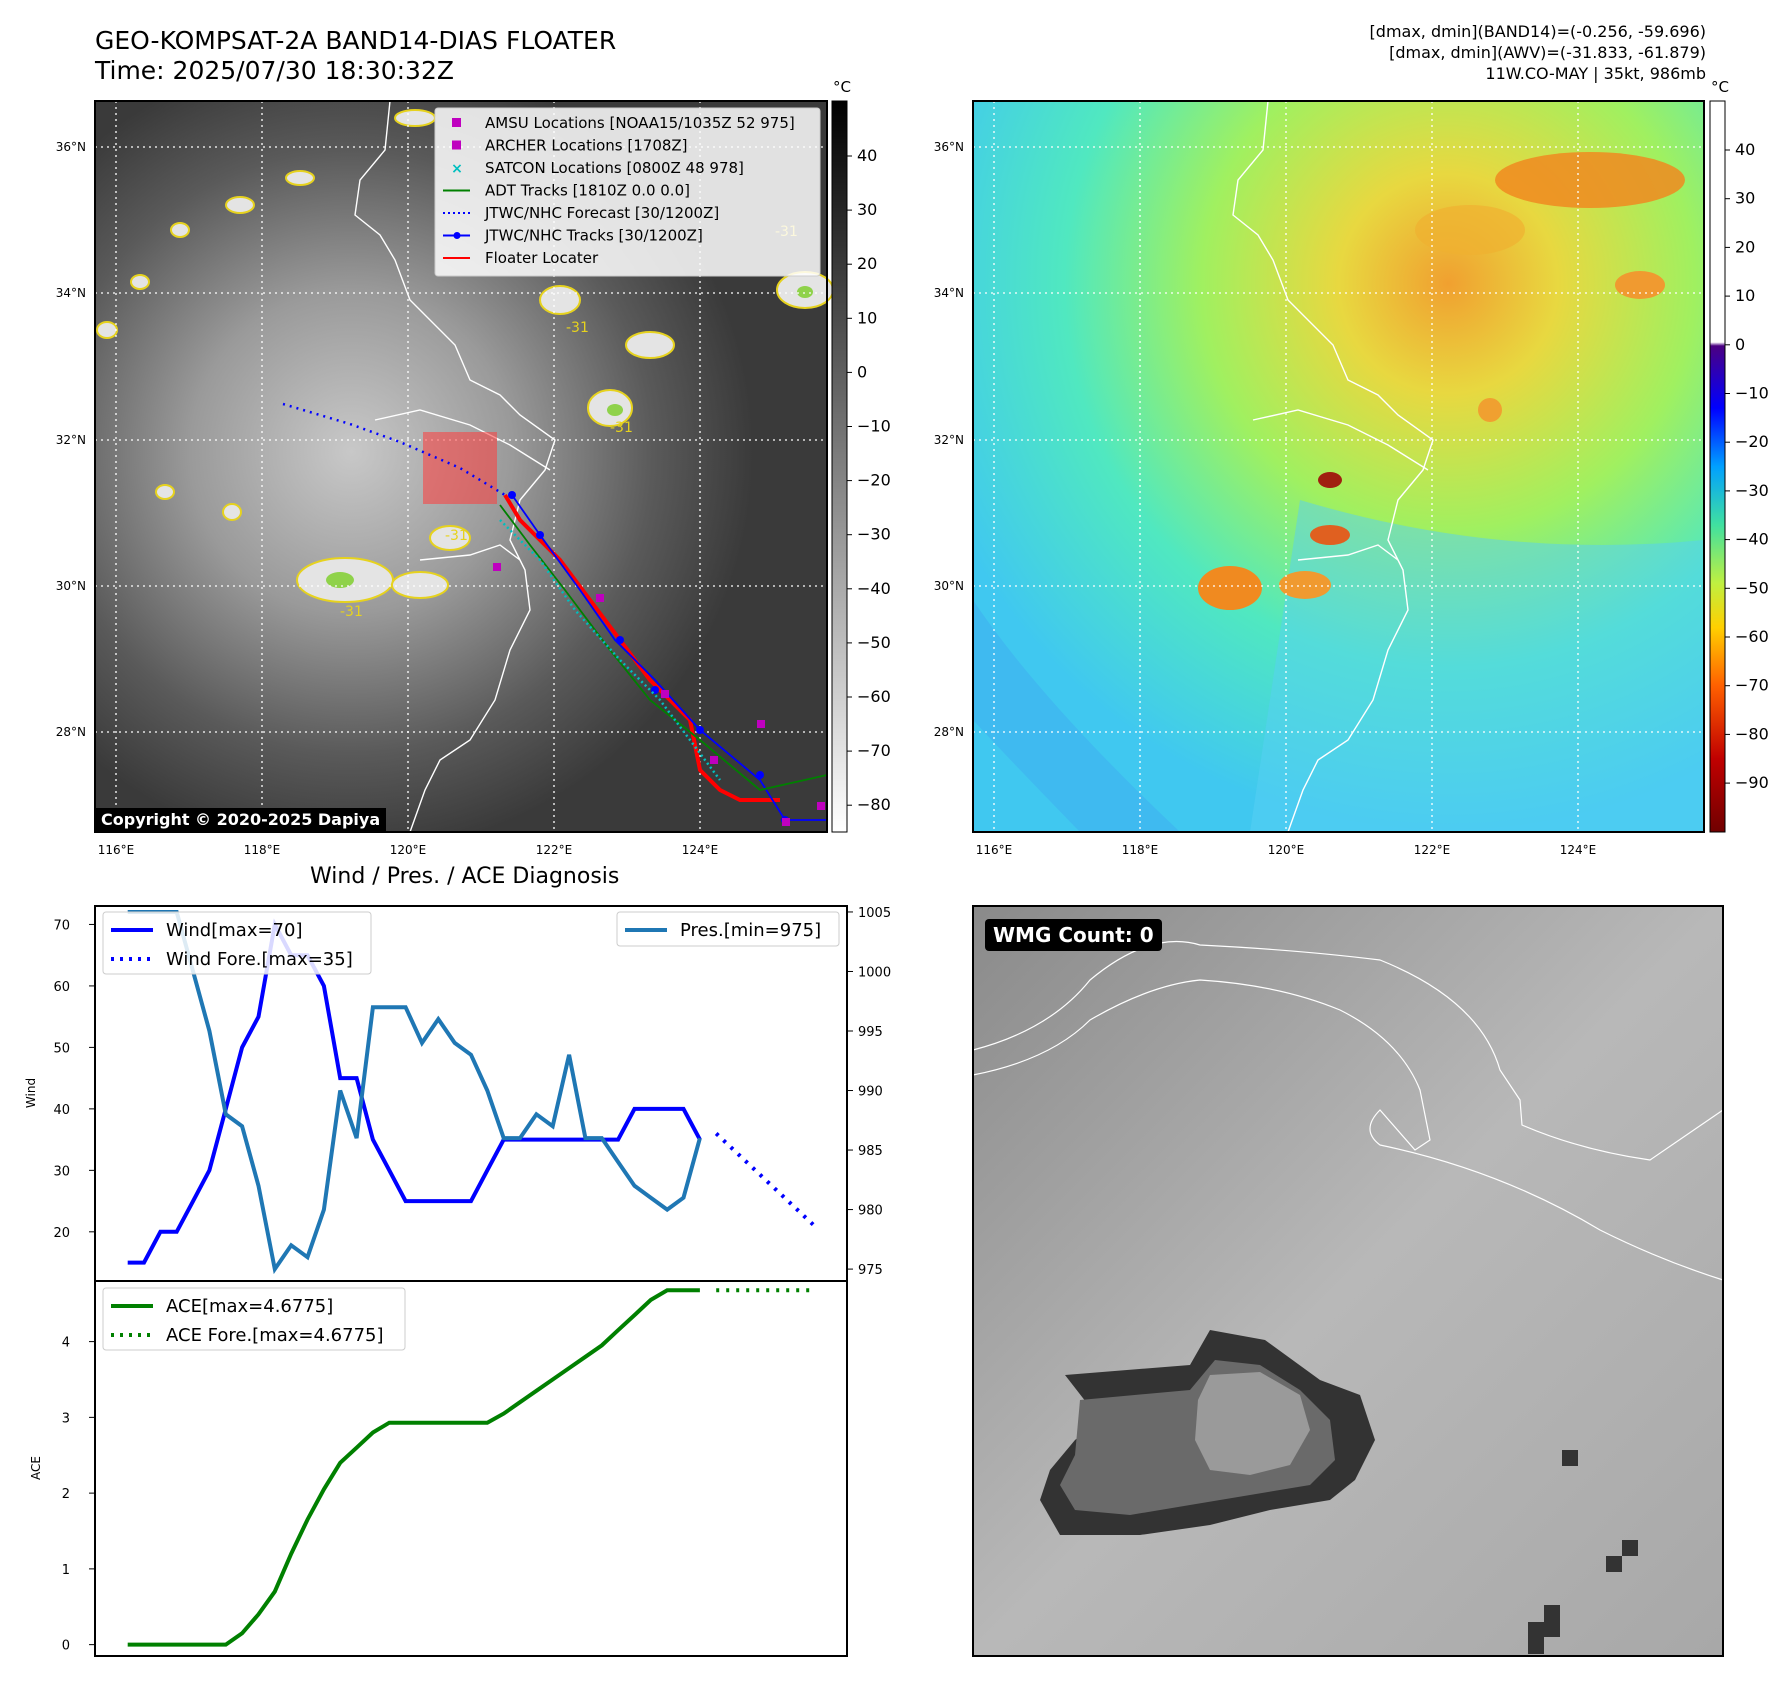  I want to click on legend-item: JTWC/NHC Forecast [30/1200Z], so click(581, 213).